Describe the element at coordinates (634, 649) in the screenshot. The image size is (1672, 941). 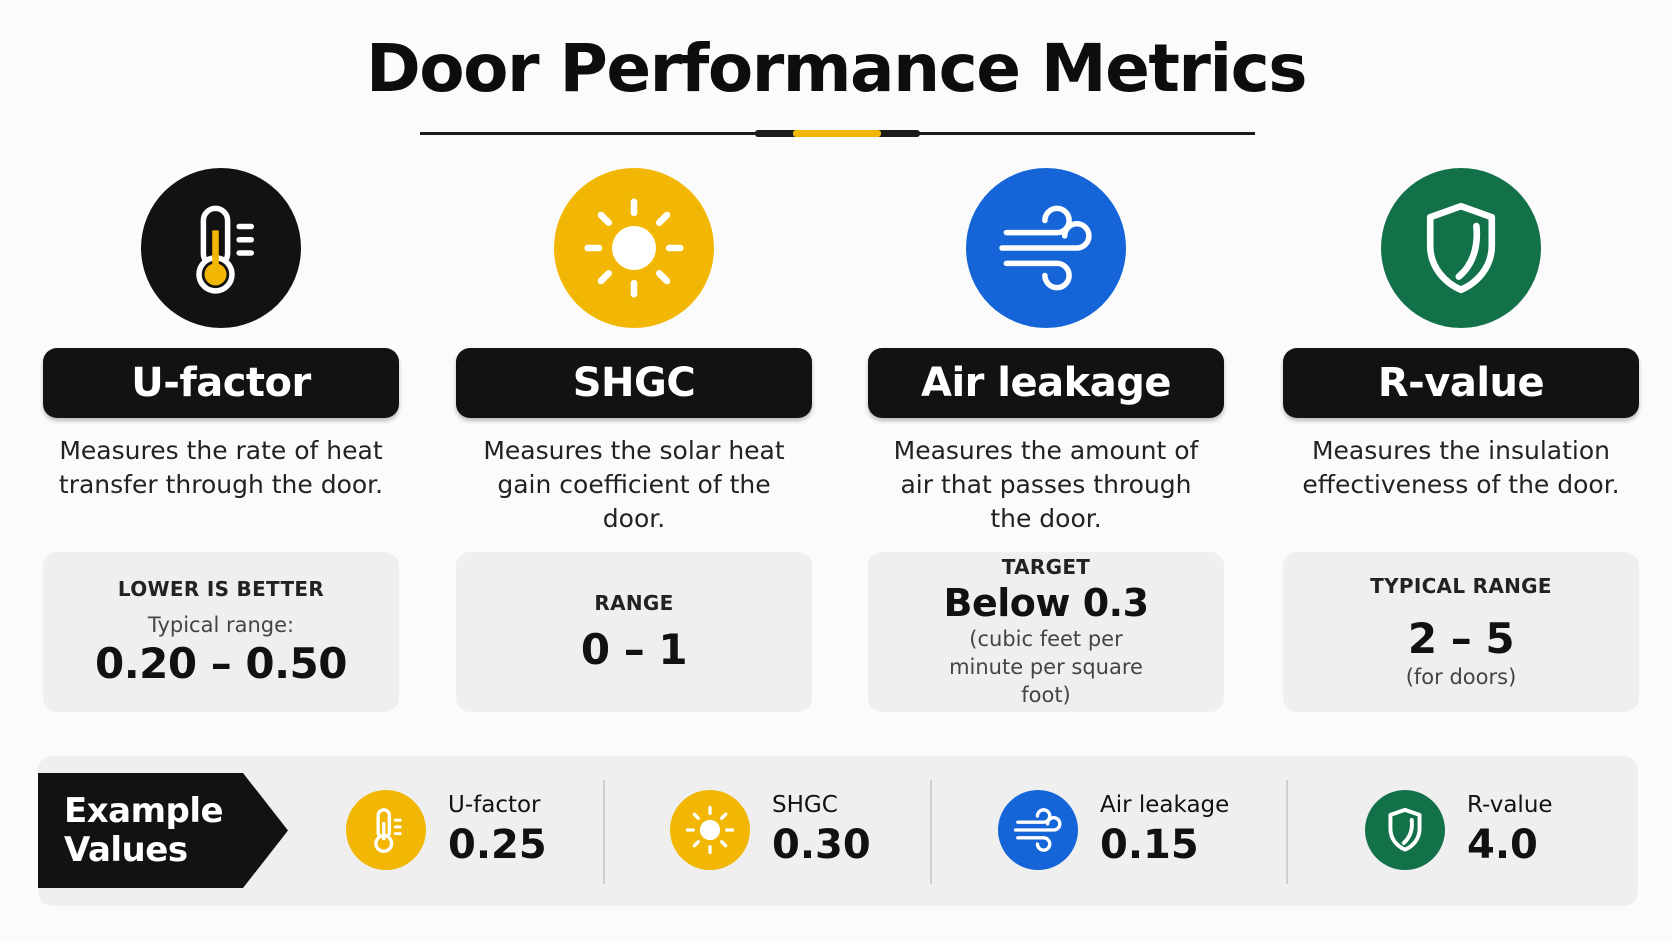
I see `metric-value: 0 – 1` at that location.